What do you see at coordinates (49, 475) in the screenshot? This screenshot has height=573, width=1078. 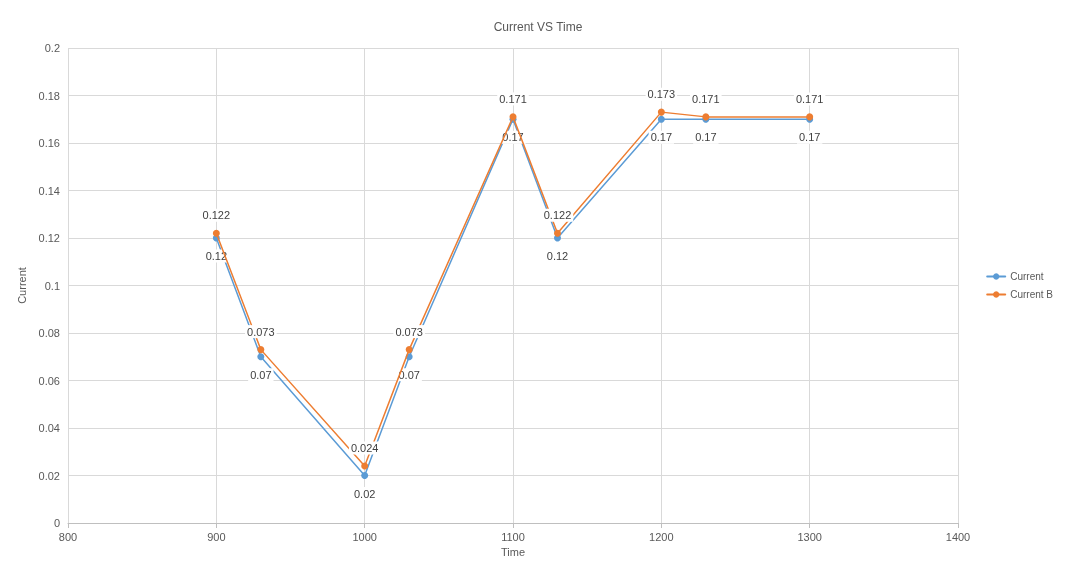 I see `y-tick-label: 0.02` at bounding box center [49, 475].